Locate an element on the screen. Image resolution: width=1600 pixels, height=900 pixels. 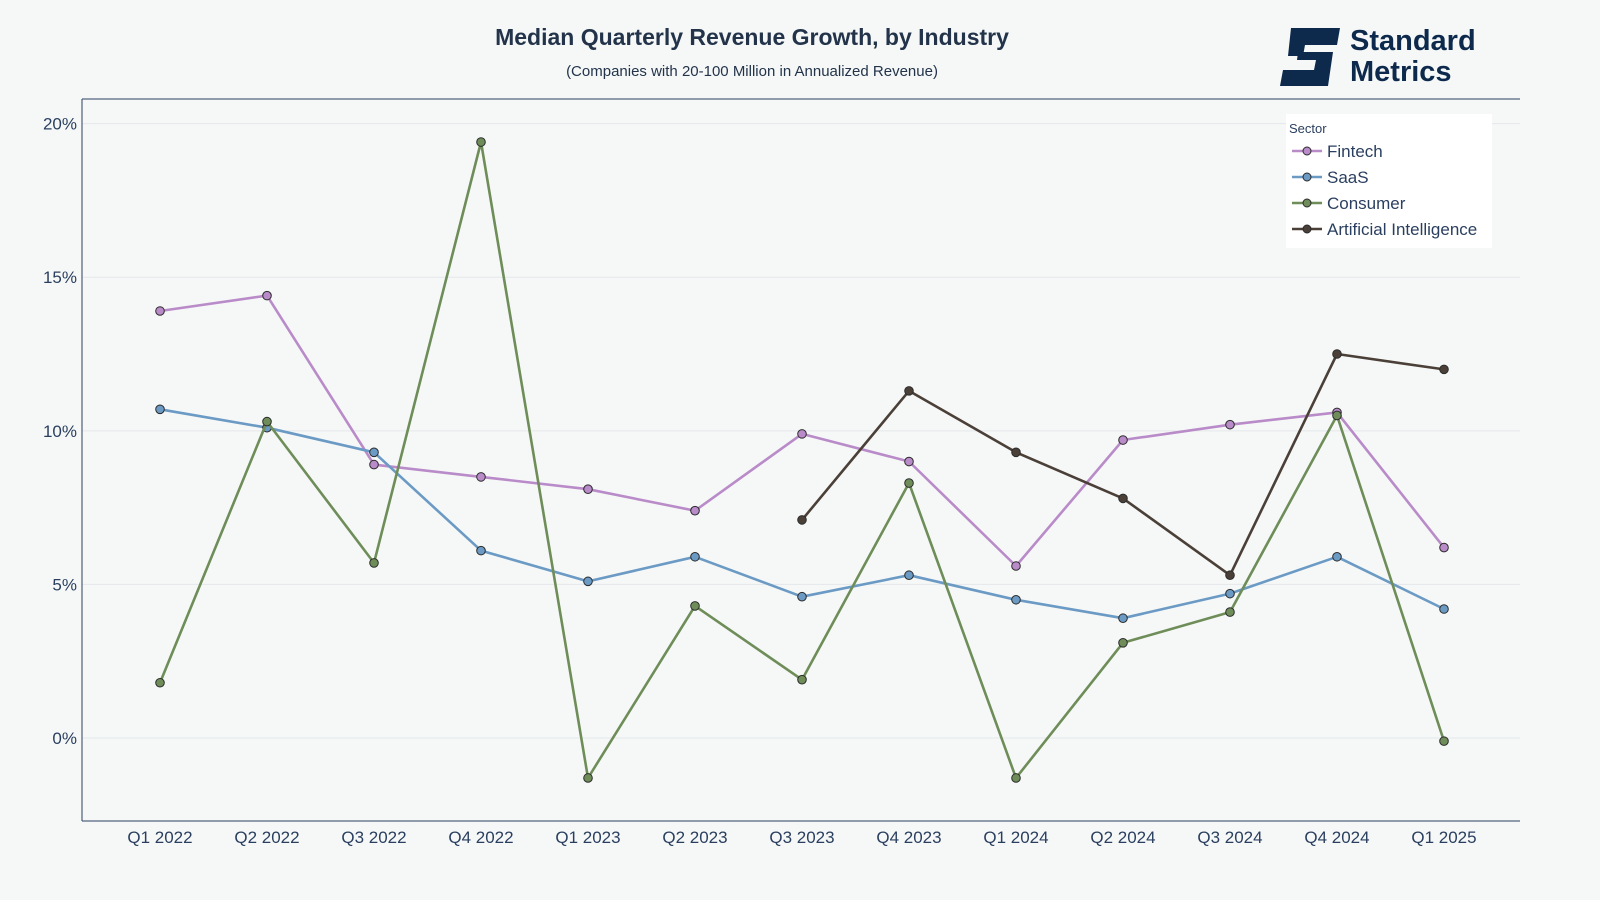
x-tick-label: Q2 2022 is located at coordinates (266, 837).